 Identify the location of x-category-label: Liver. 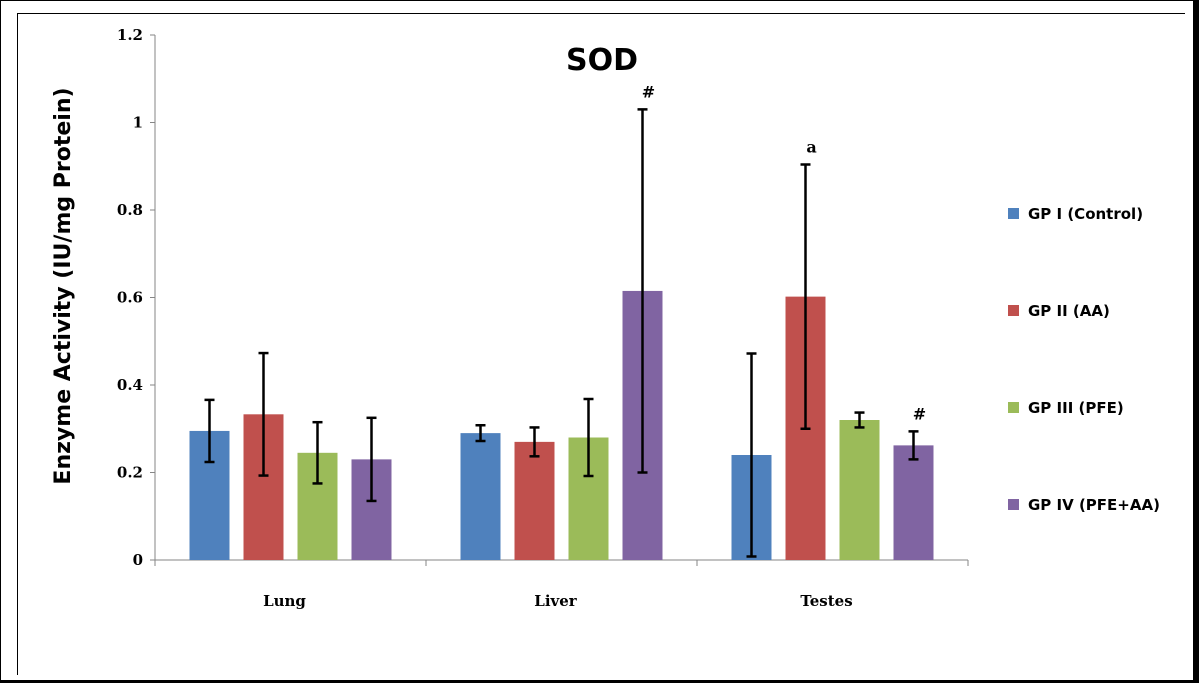
(556, 601).